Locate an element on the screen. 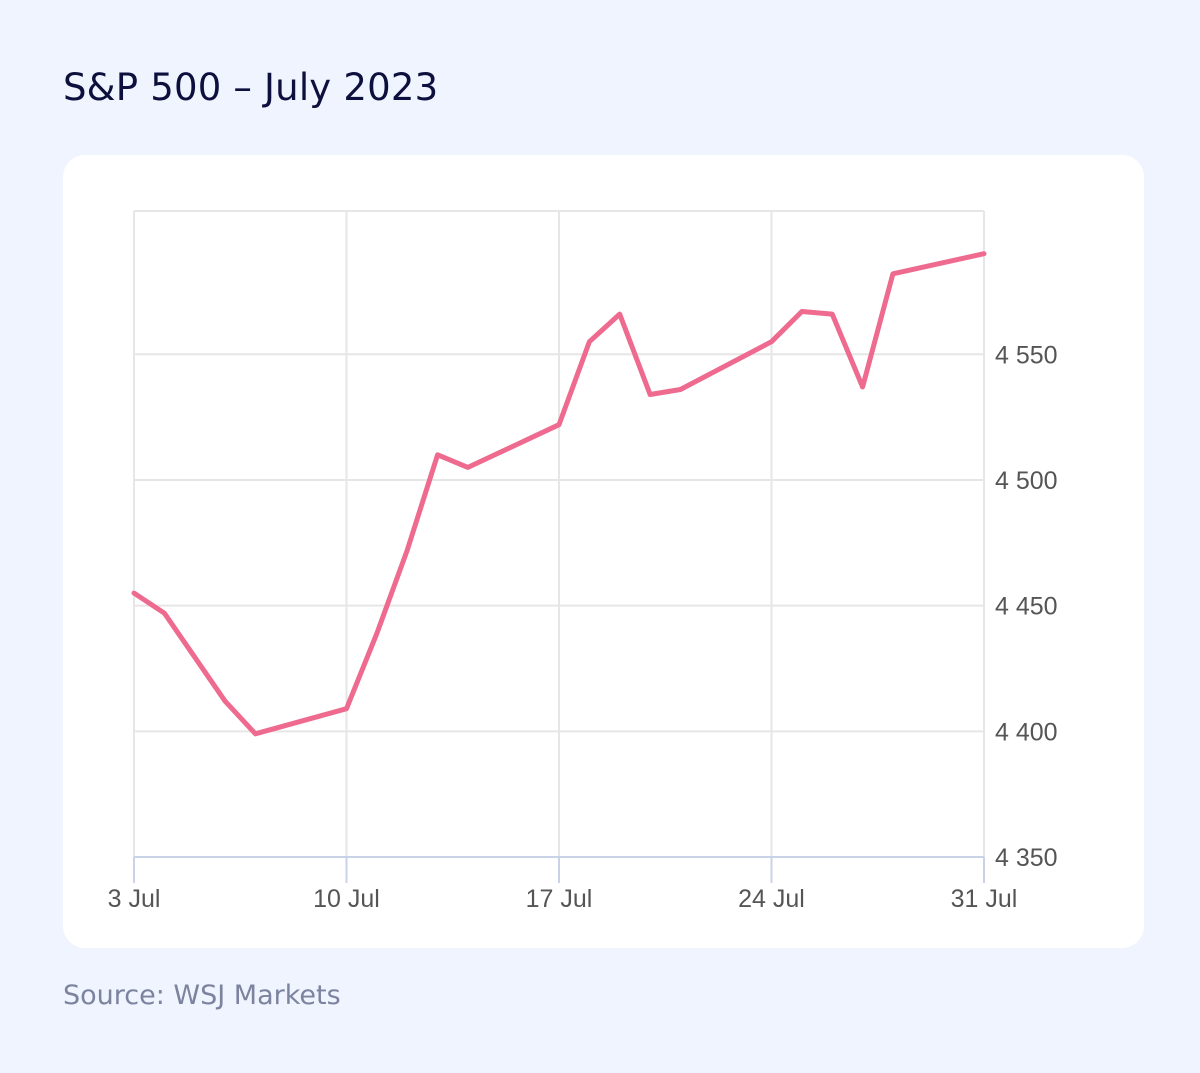 The image size is (1200, 1073). x-tick-label: 31 Jul is located at coordinates (984, 899).